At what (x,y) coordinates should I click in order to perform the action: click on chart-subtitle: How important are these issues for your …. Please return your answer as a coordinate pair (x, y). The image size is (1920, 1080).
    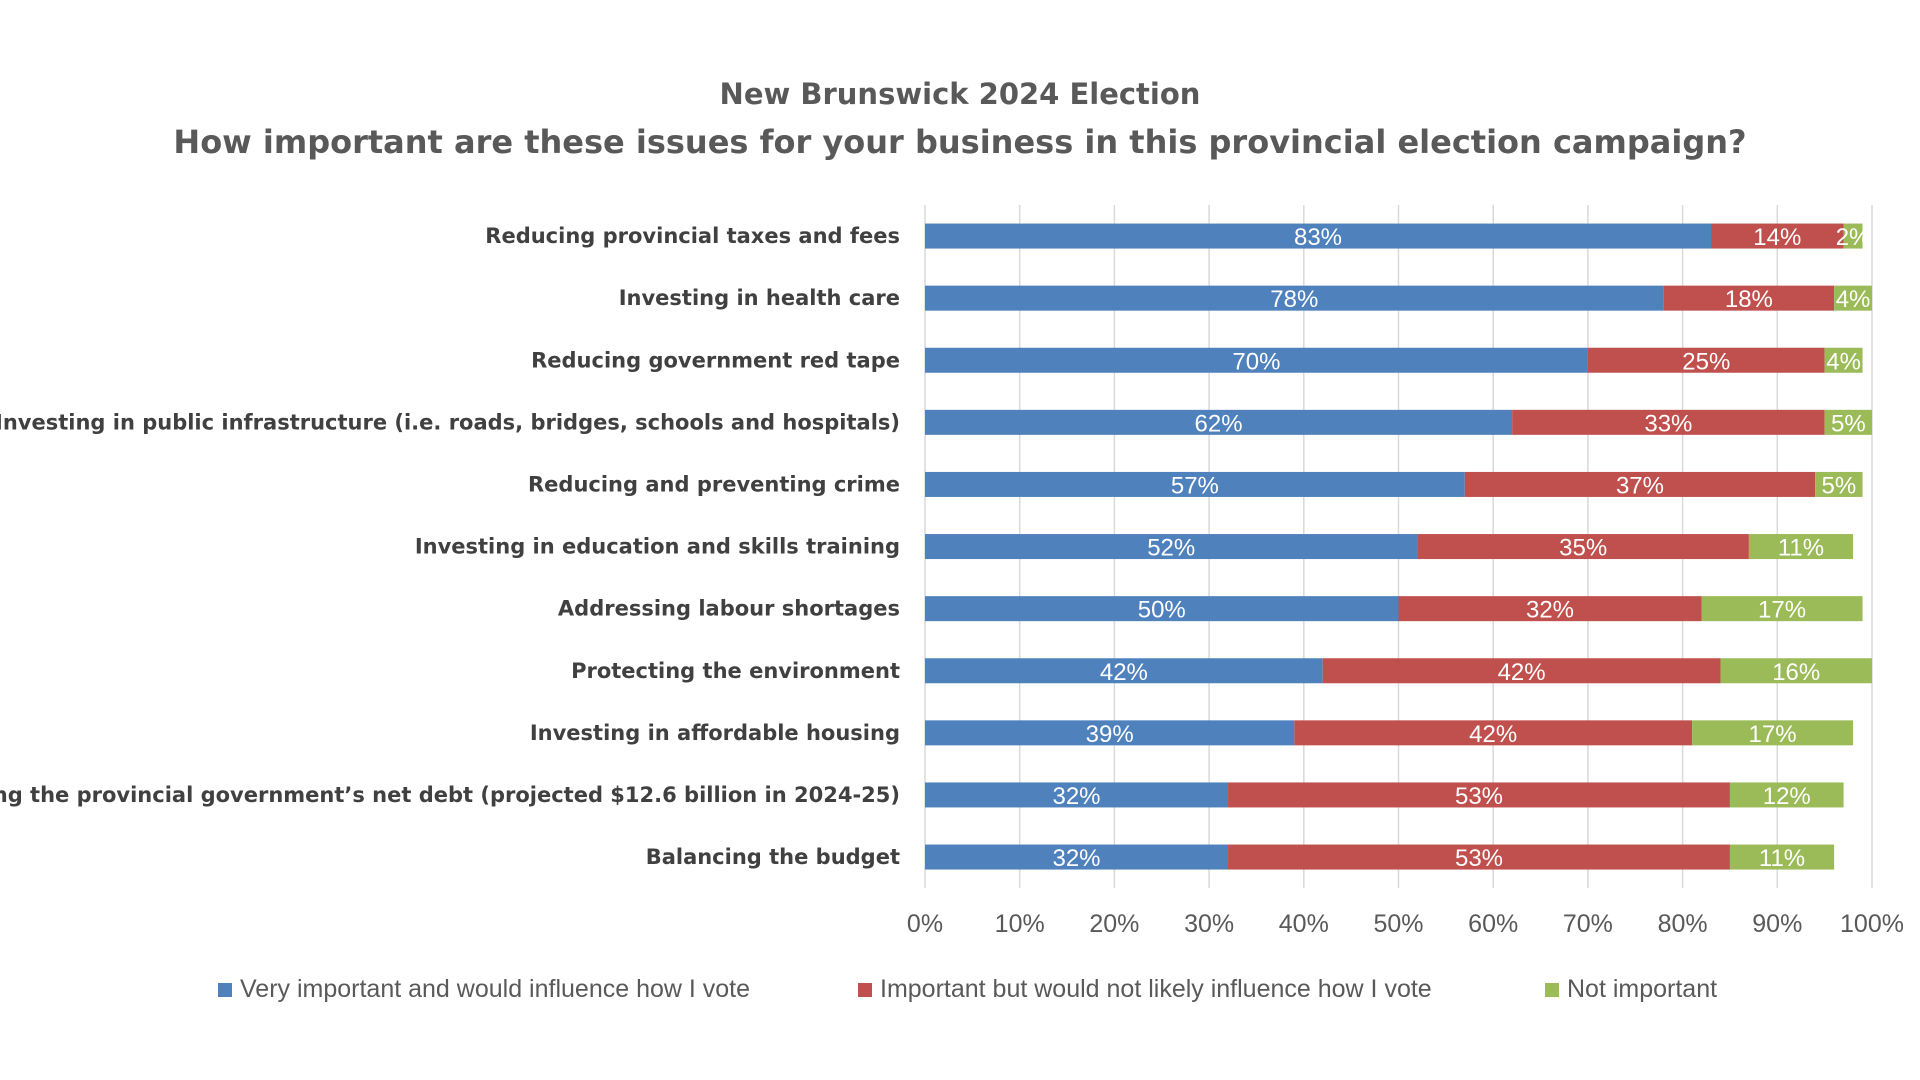
    Looking at the image, I should click on (960, 142).